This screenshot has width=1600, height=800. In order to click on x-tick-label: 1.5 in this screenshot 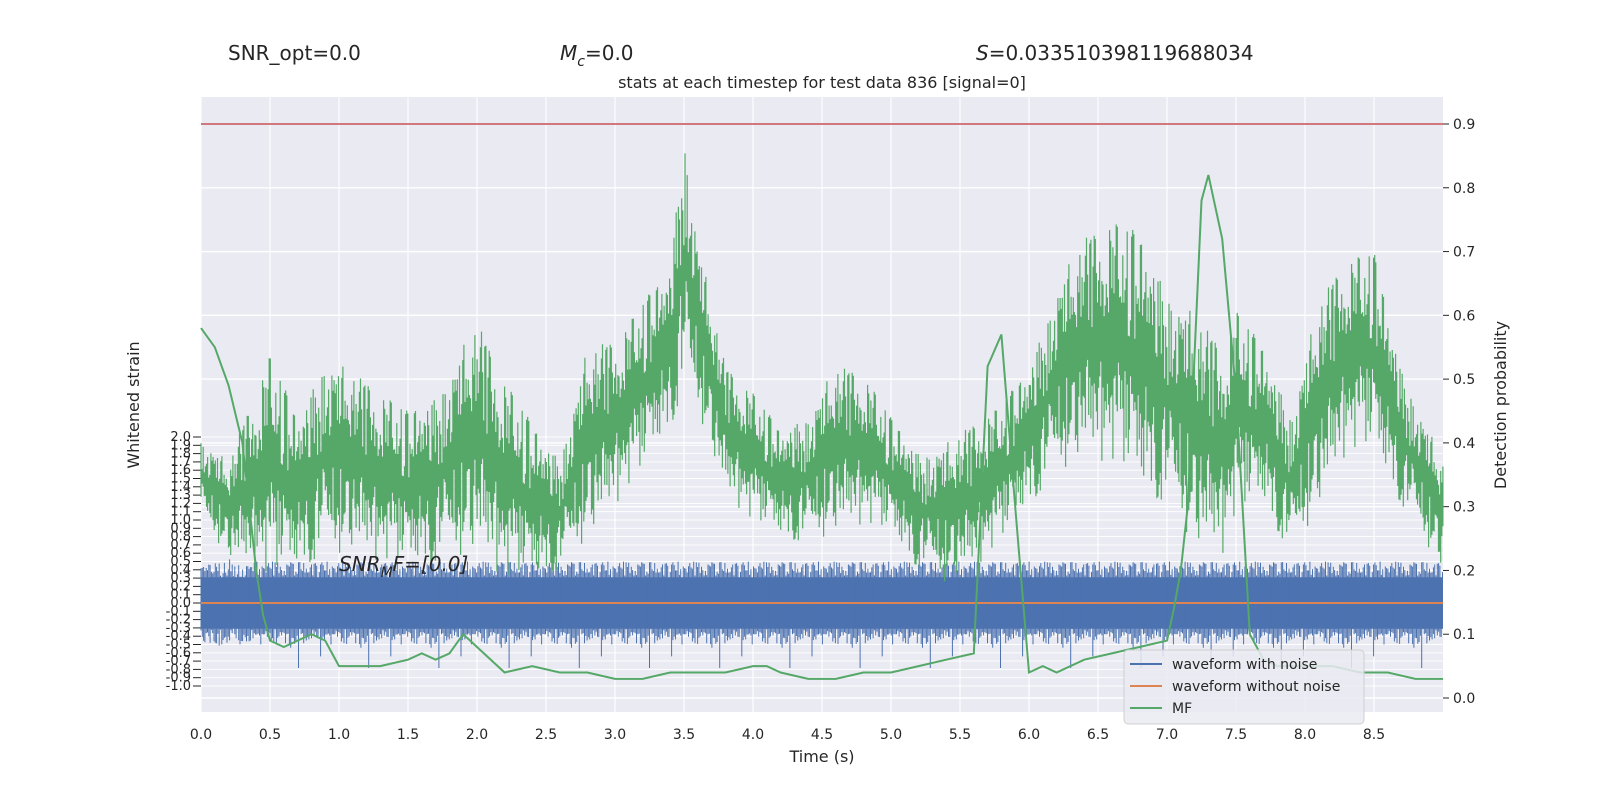, I will do `click(408, 735)`.